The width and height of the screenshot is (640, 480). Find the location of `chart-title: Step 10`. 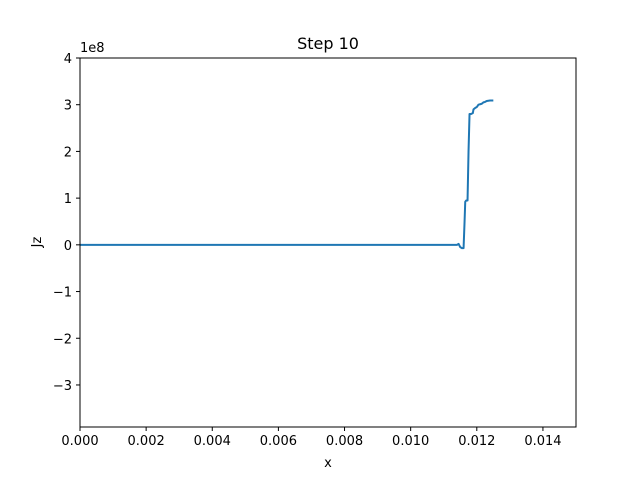

chart-title: Step 10 is located at coordinates (328, 43).